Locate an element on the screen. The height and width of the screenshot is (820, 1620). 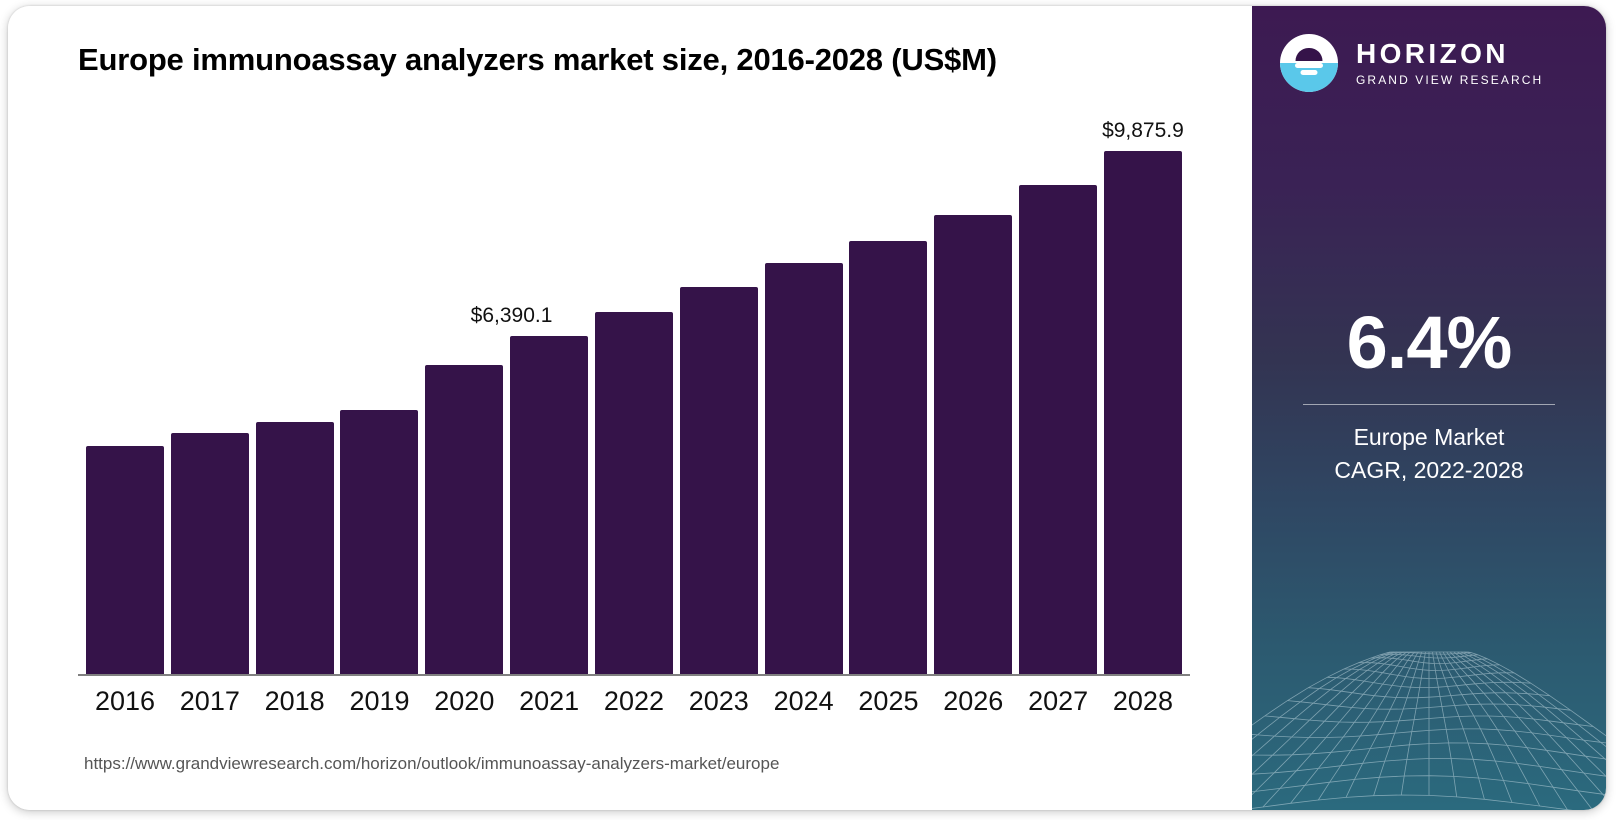
x-axis-tick-label: 2019 is located at coordinates (379, 701).